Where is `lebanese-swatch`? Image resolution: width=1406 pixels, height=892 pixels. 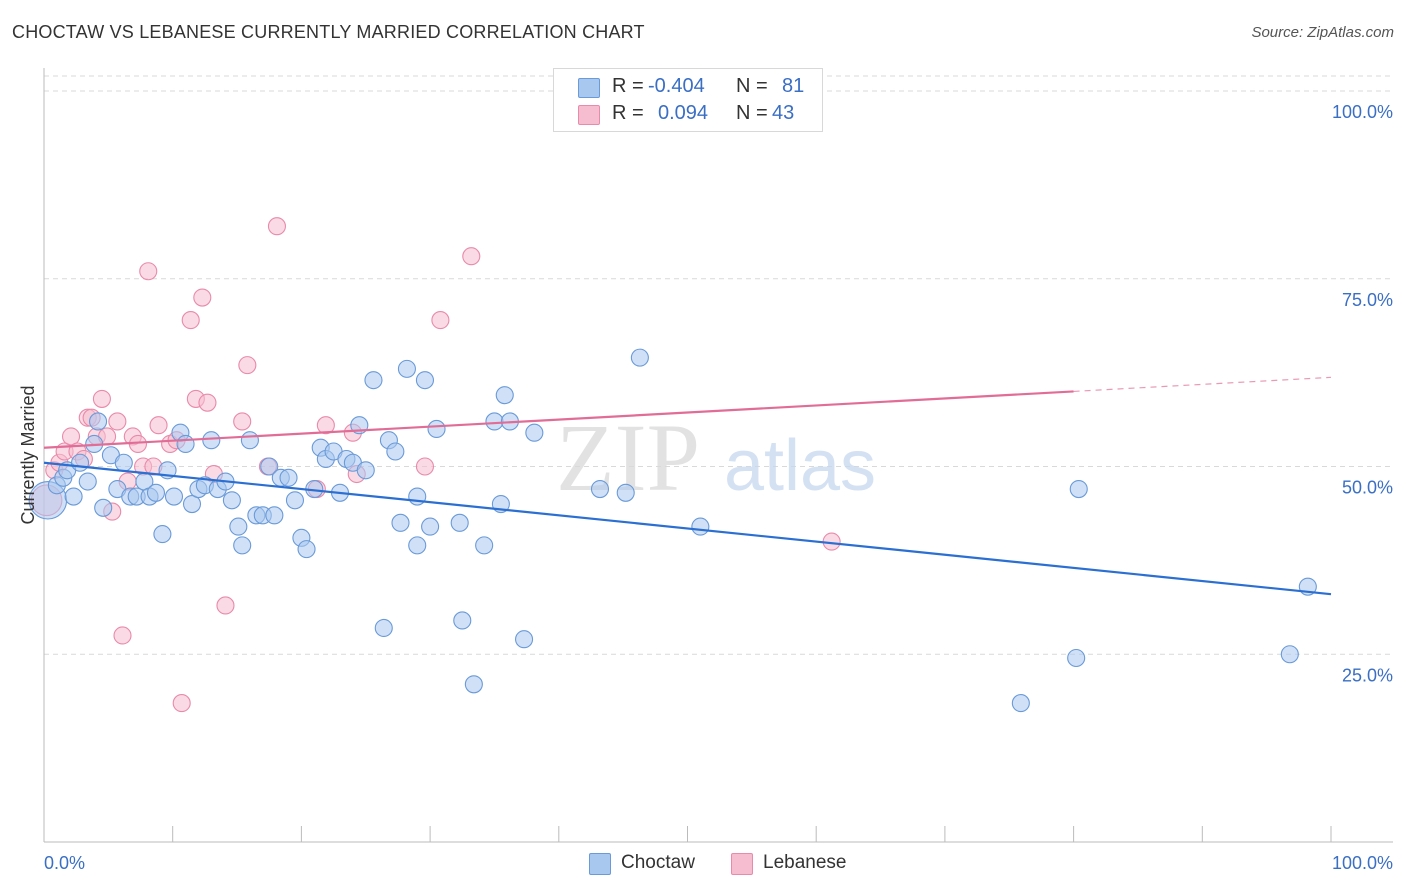
lebanese-swatch is located at coordinates (589, 115).